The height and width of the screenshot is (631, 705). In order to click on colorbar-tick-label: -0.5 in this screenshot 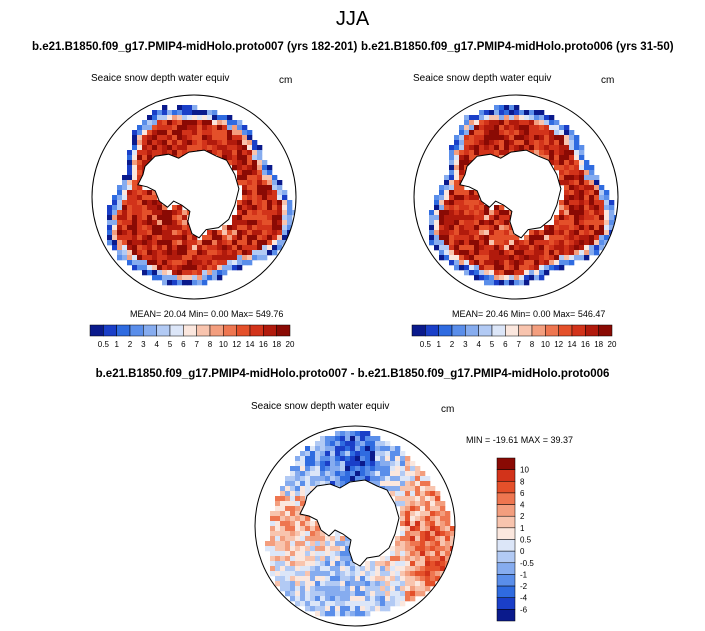, I will do `click(527, 563)`.